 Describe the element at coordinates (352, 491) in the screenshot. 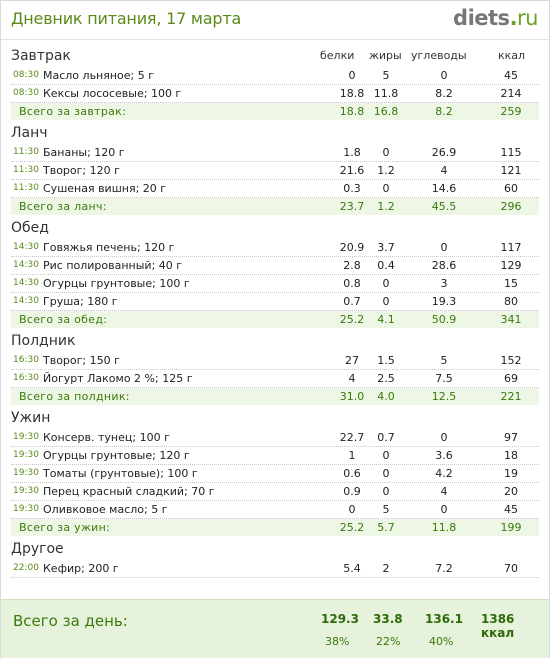

I see `food-protein: 0.9` at that location.